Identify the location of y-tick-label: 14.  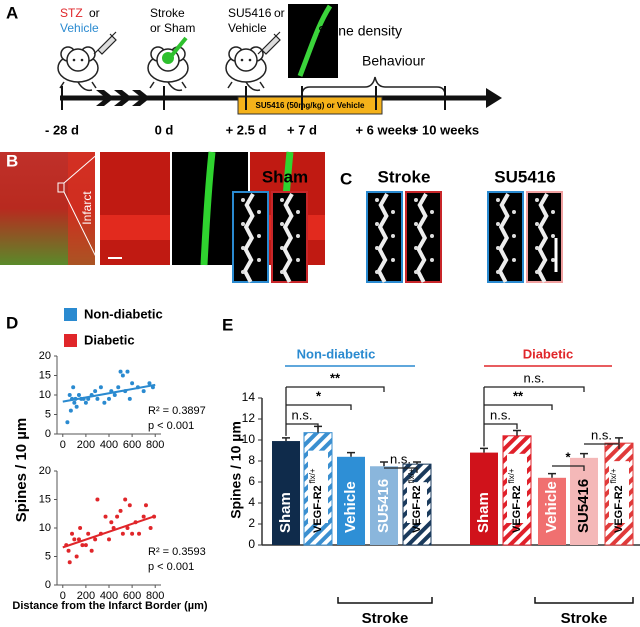
(249, 397).